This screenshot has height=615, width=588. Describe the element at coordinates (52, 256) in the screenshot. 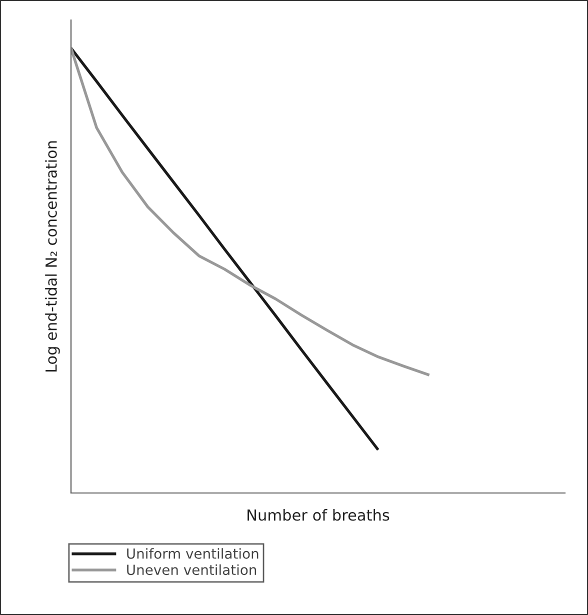

I see `y-axis-title: Log end-tidal N₂ concentration` at that location.